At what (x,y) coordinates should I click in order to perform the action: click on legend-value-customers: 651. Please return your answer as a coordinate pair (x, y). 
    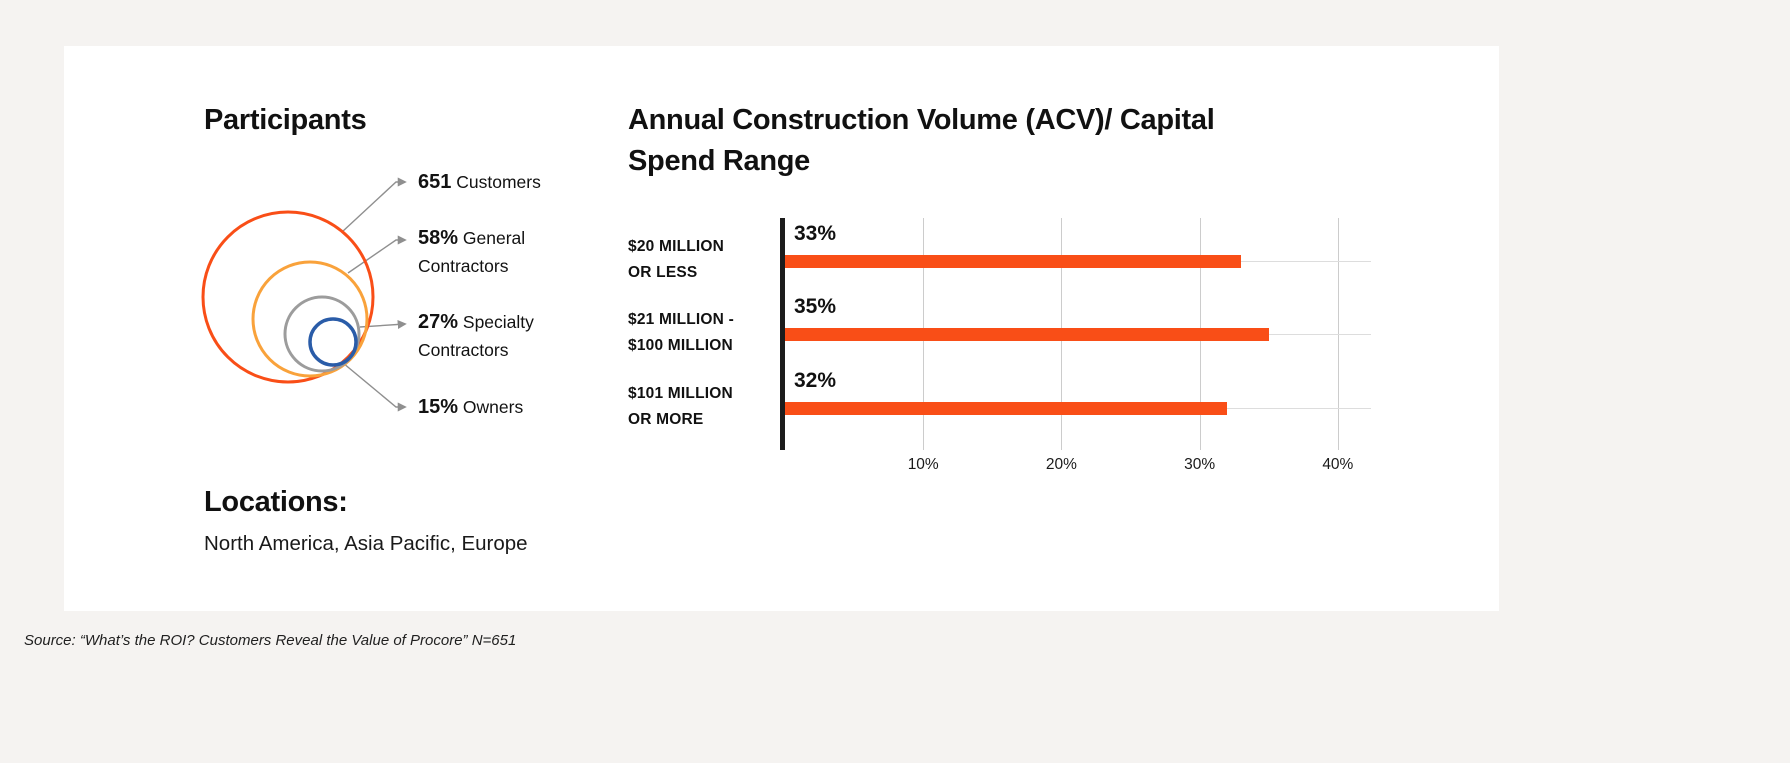
    Looking at the image, I should click on (435, 182).